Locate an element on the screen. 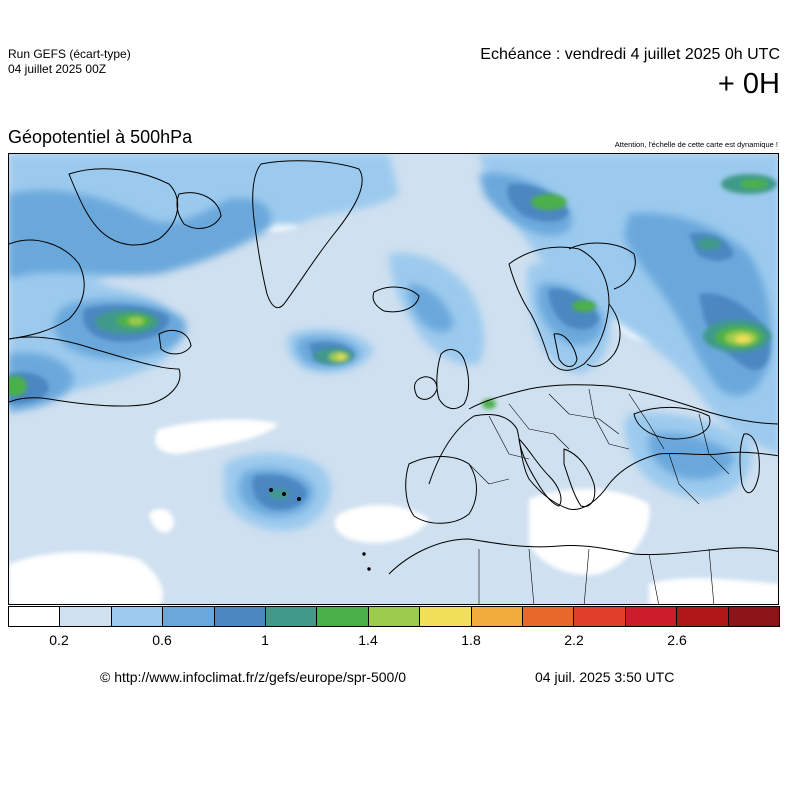  scale-tick-label: 2.6 is located at coordinates (677, 640).